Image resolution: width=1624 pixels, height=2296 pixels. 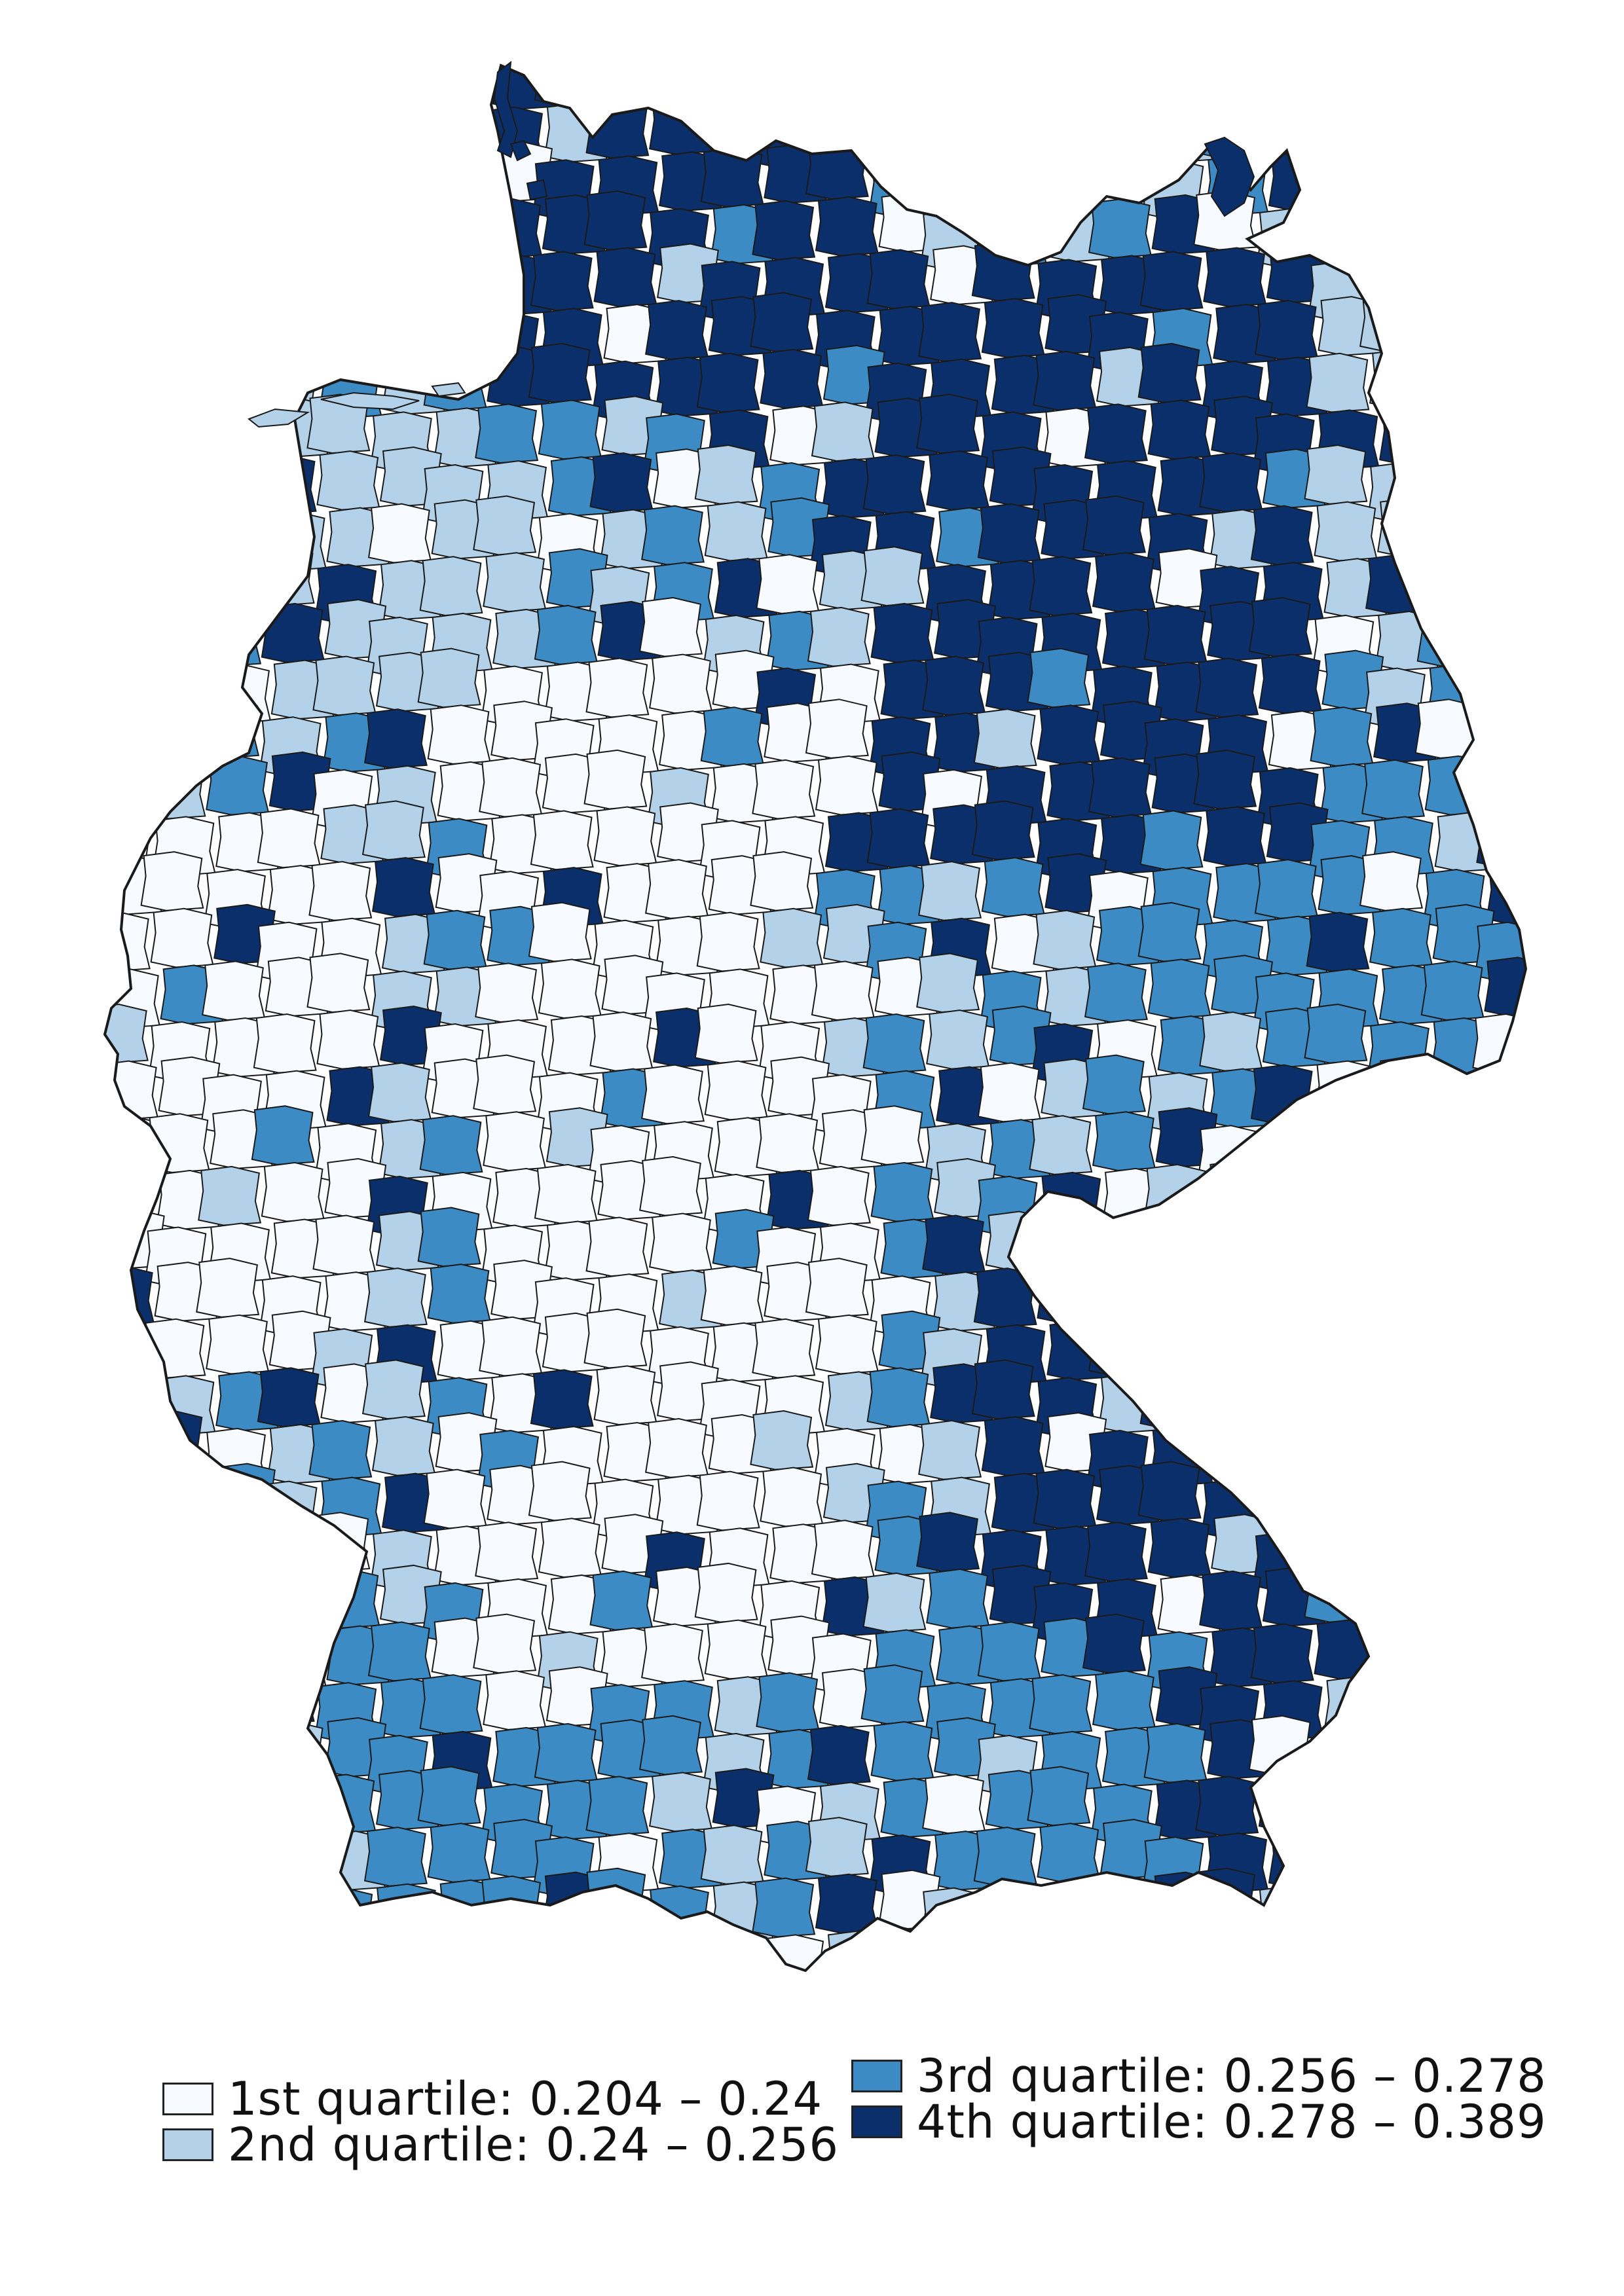 I want to click on north-sea-islands, so click(x=751, y=244).